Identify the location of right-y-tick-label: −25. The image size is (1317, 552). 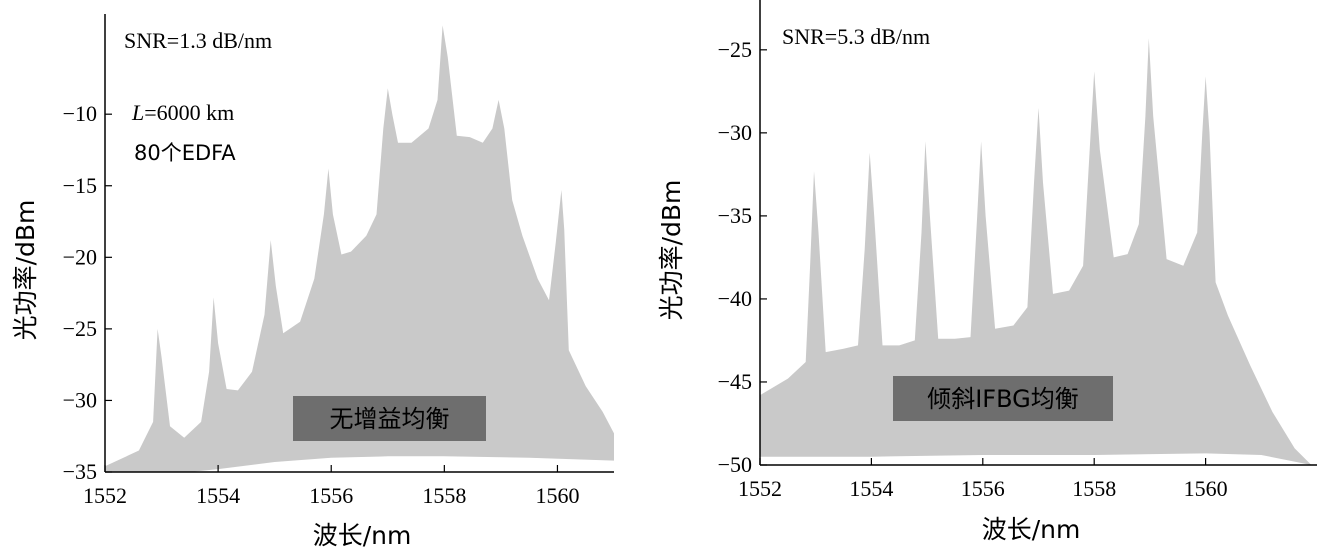
(735, 49).